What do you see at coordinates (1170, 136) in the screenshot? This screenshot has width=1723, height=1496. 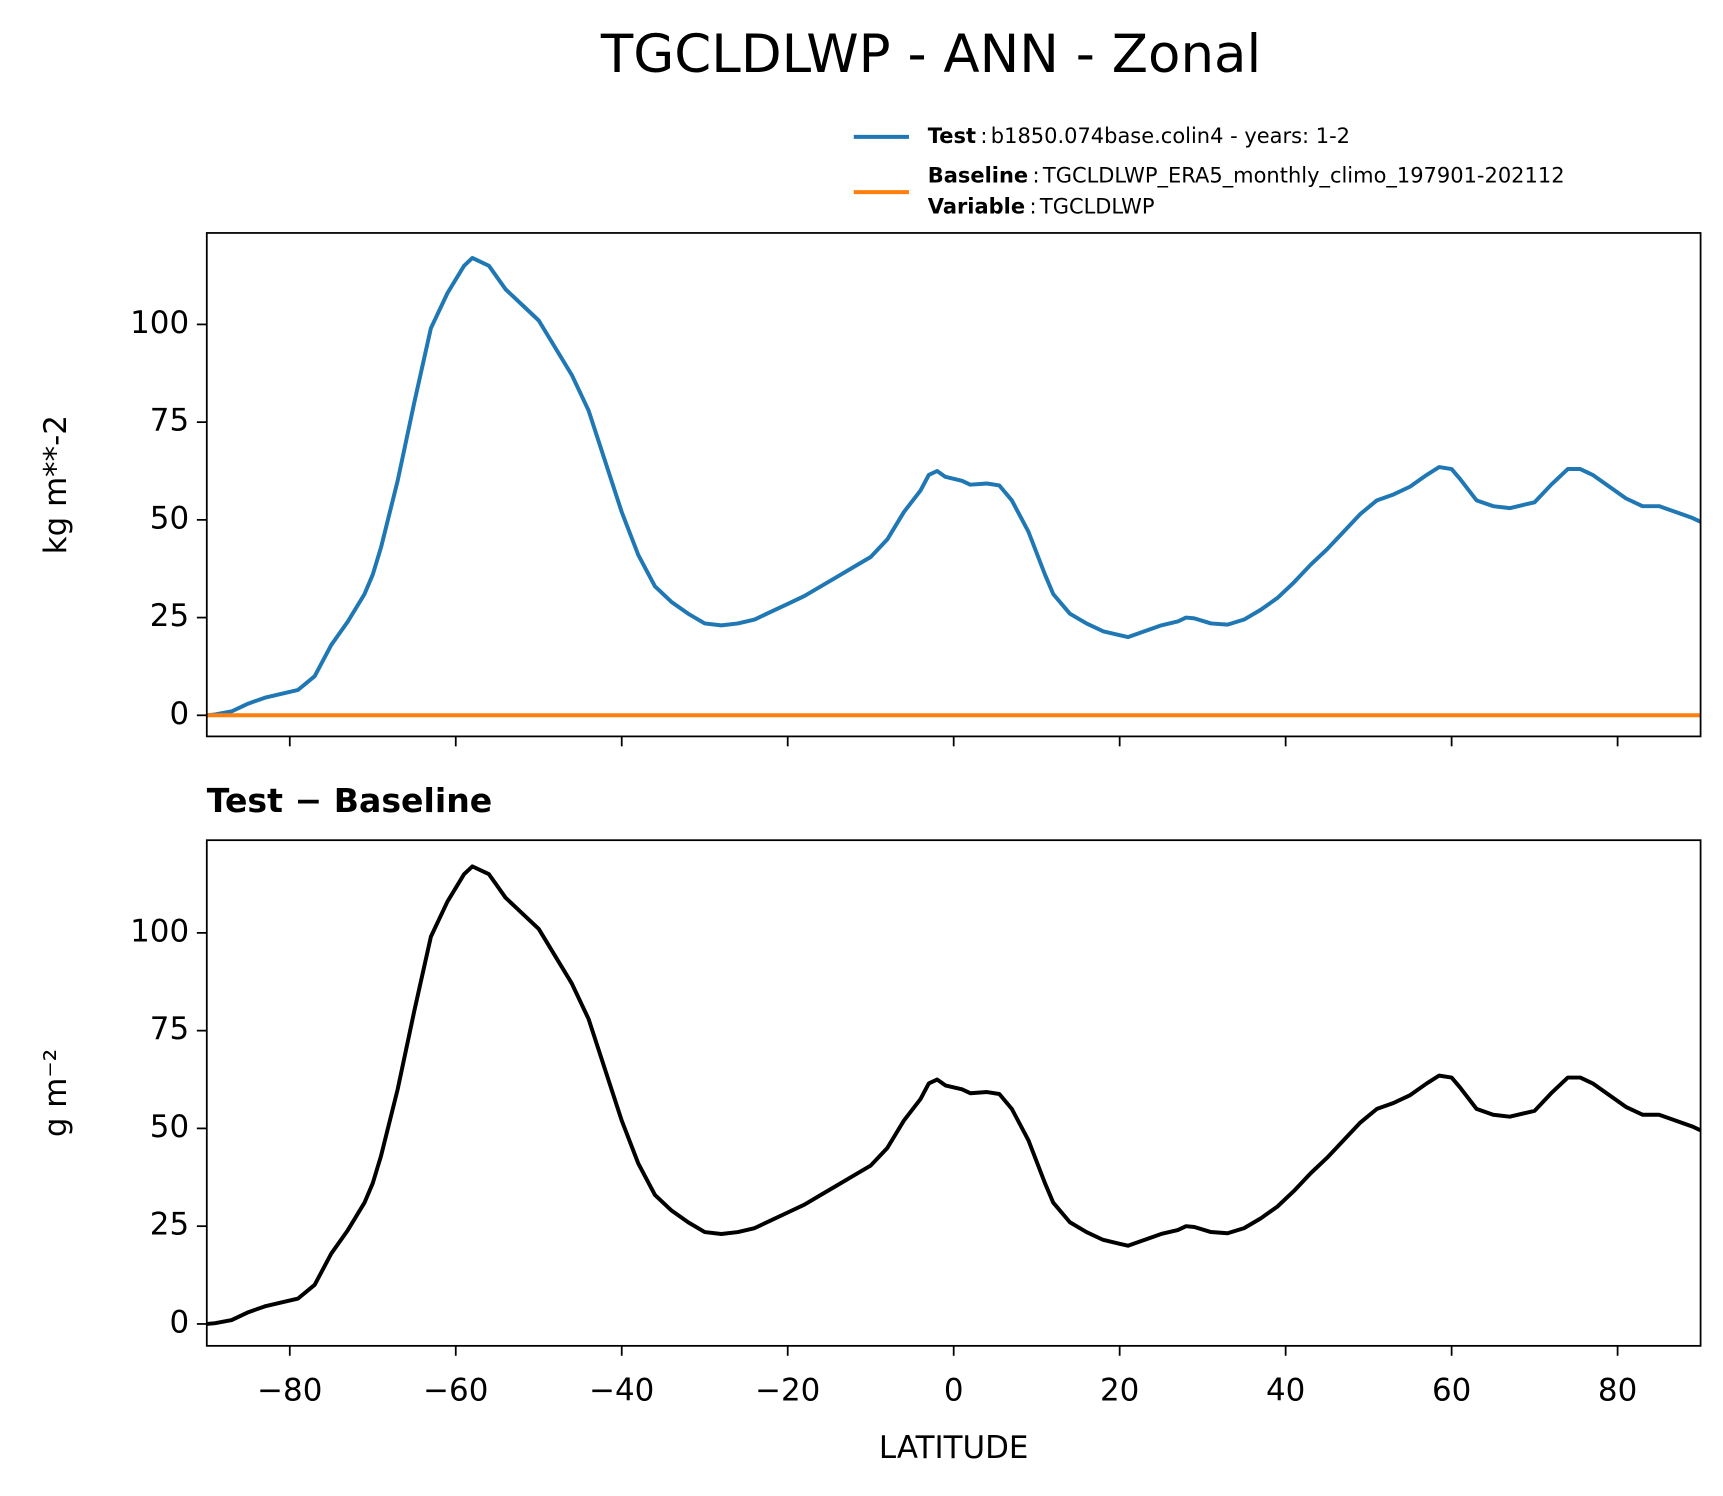 I see `legend-detail: b1850.074base.colin4 - years: 1-2` at bounding box center [1170, 136].